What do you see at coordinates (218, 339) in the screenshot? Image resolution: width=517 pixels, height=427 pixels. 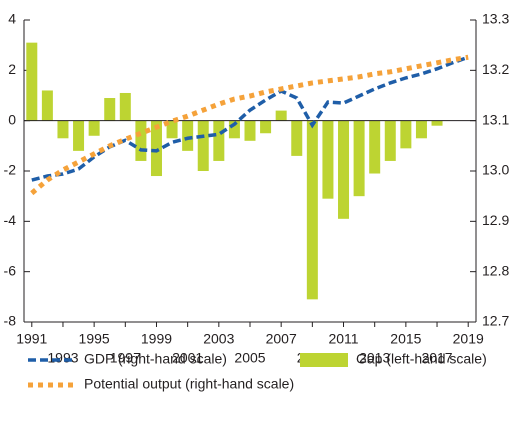 I see `x-tick-label: 2003` at bounding box center [218, 339].